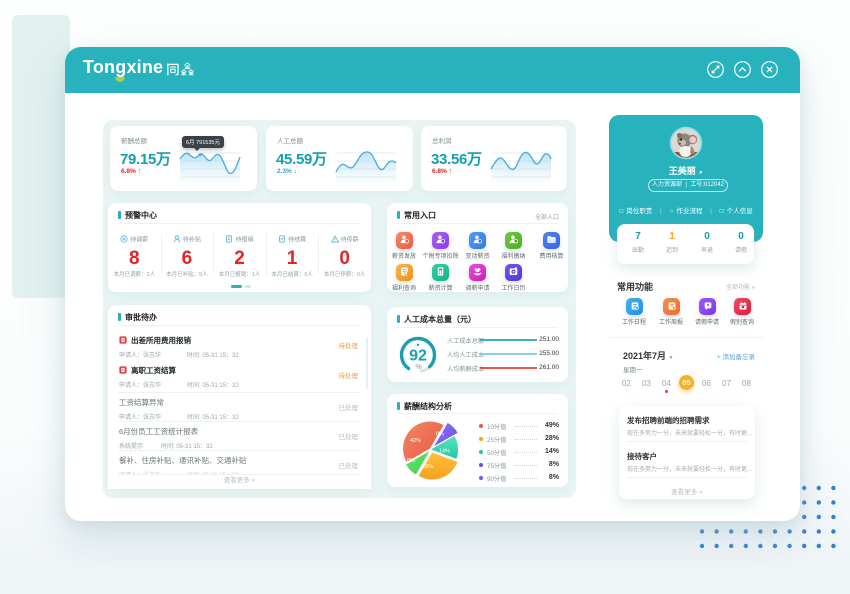  Describe the element at coordinates (418, 356) in the screenshot. I see `svg-text: 92` at that location.